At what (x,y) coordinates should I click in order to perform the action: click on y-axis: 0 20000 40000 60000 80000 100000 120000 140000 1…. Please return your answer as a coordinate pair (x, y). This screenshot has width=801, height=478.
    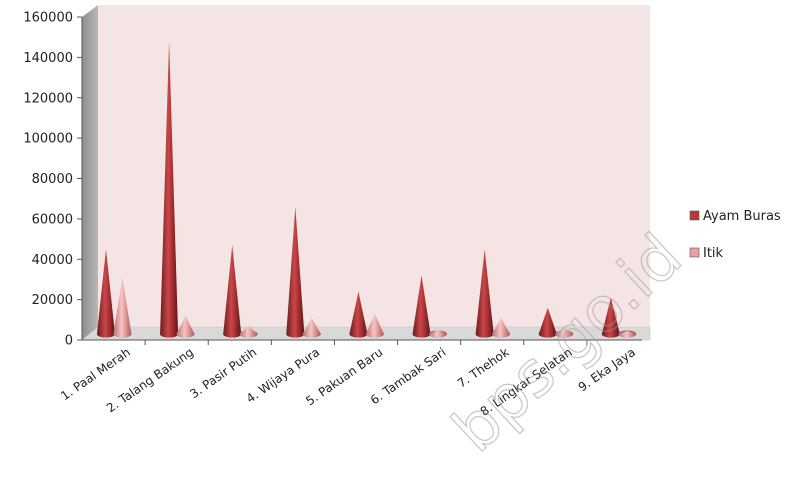
    Looking at the image, I should click on (53, 180).